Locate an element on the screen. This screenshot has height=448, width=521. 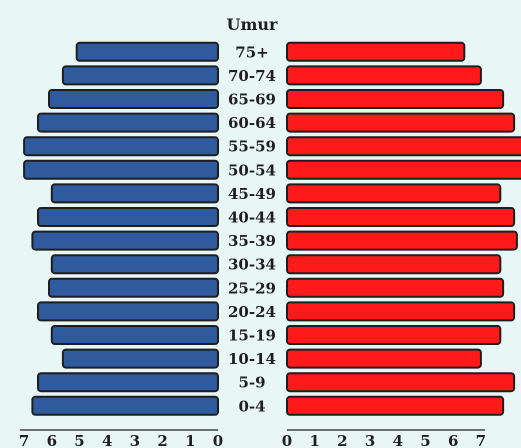
tick-left-0: 0 is located at coordinates (218, 440).